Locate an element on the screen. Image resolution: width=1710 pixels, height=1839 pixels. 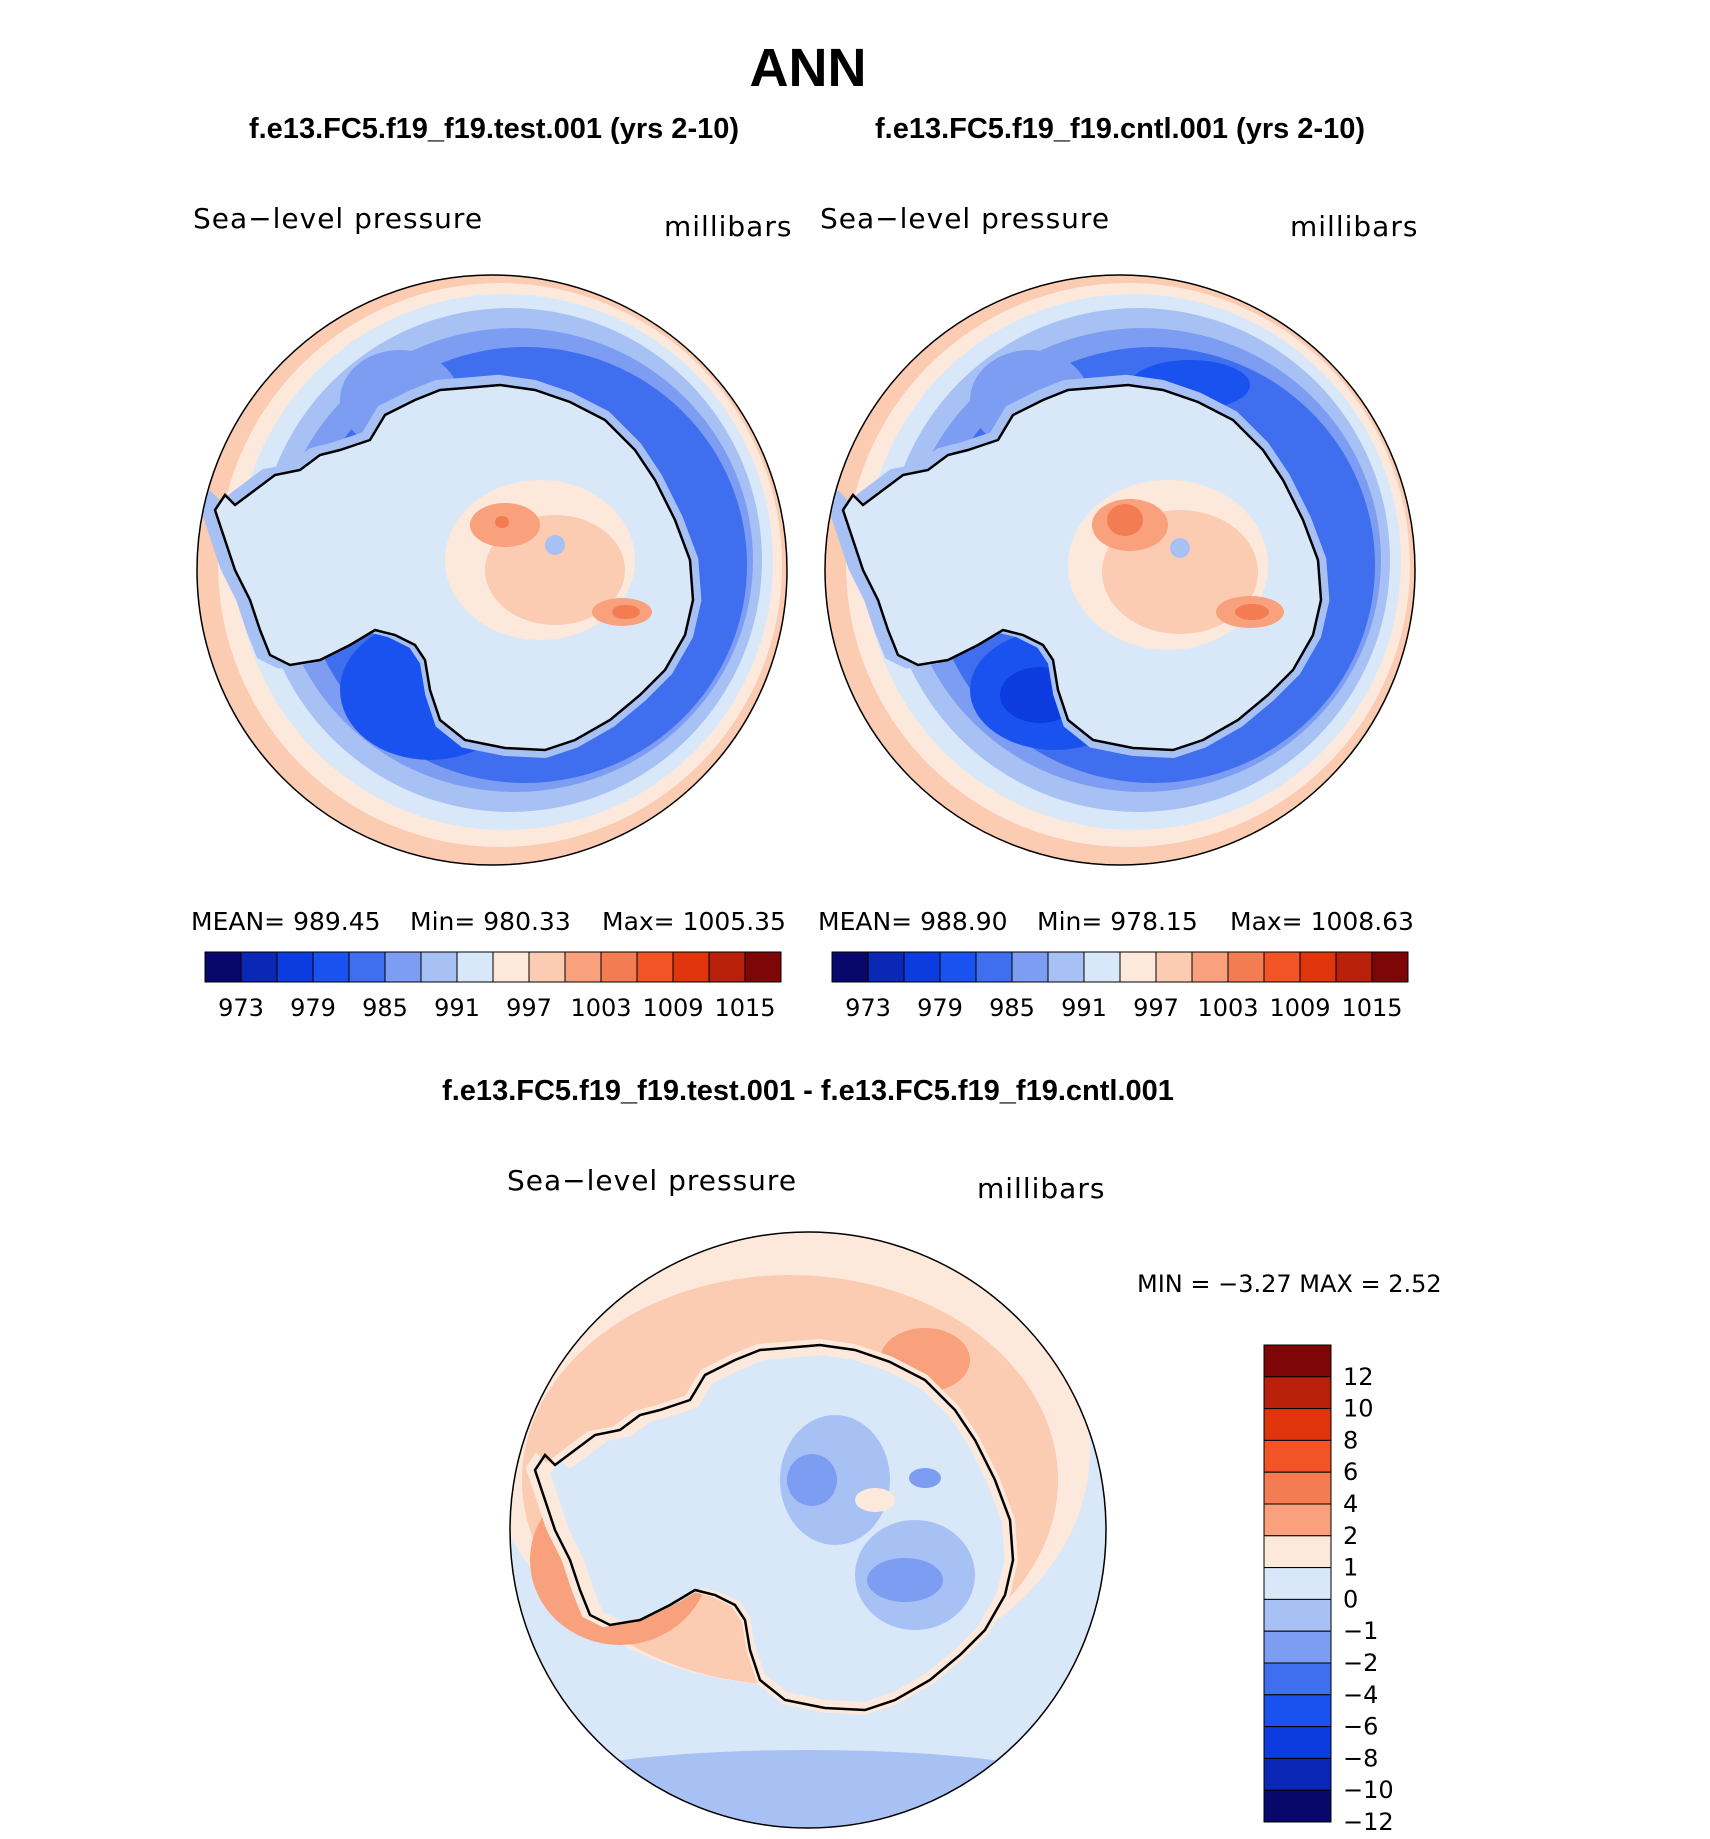
colorbar-test-tick-label: 991 is located at coordinates (457, 1008).